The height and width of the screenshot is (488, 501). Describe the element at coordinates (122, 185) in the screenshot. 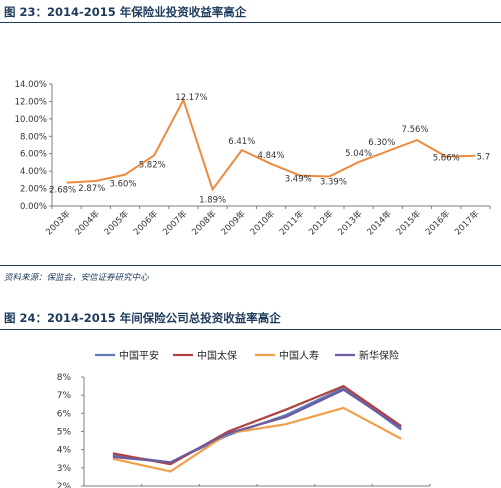

I see `data-label: 3.60%` at that location.